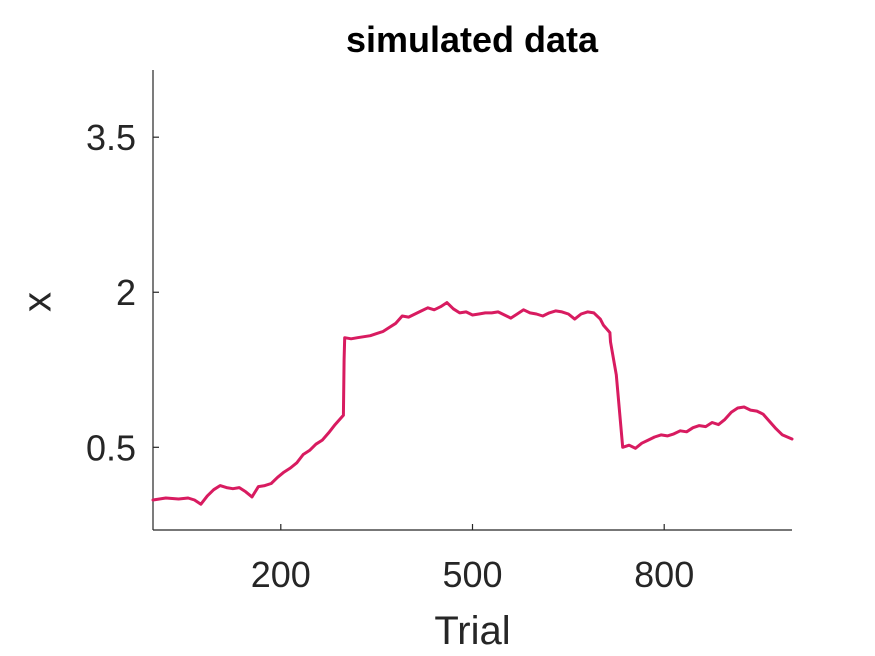 This screenshot has width=875, height=656. Describe the element at coordinates (664, 574) in the screenshot. I see `x-tick-label: 800` at that location.